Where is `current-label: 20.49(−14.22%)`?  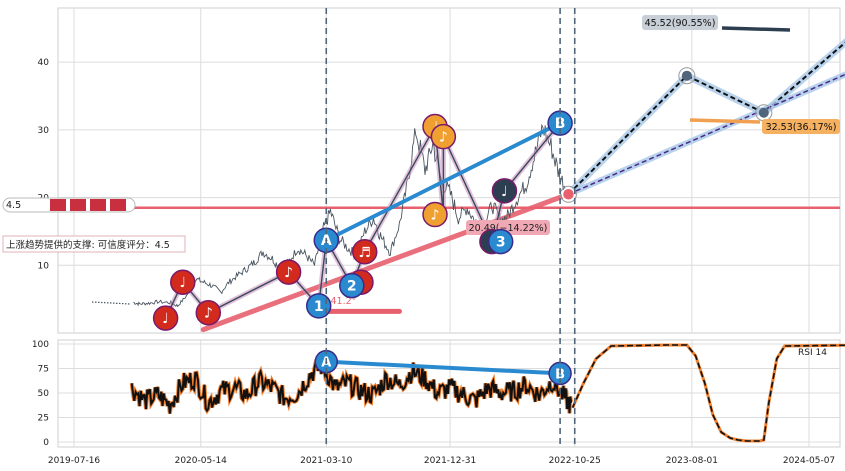 current-label: 20.49(−14.22%) is located at coordinates (508, 228).